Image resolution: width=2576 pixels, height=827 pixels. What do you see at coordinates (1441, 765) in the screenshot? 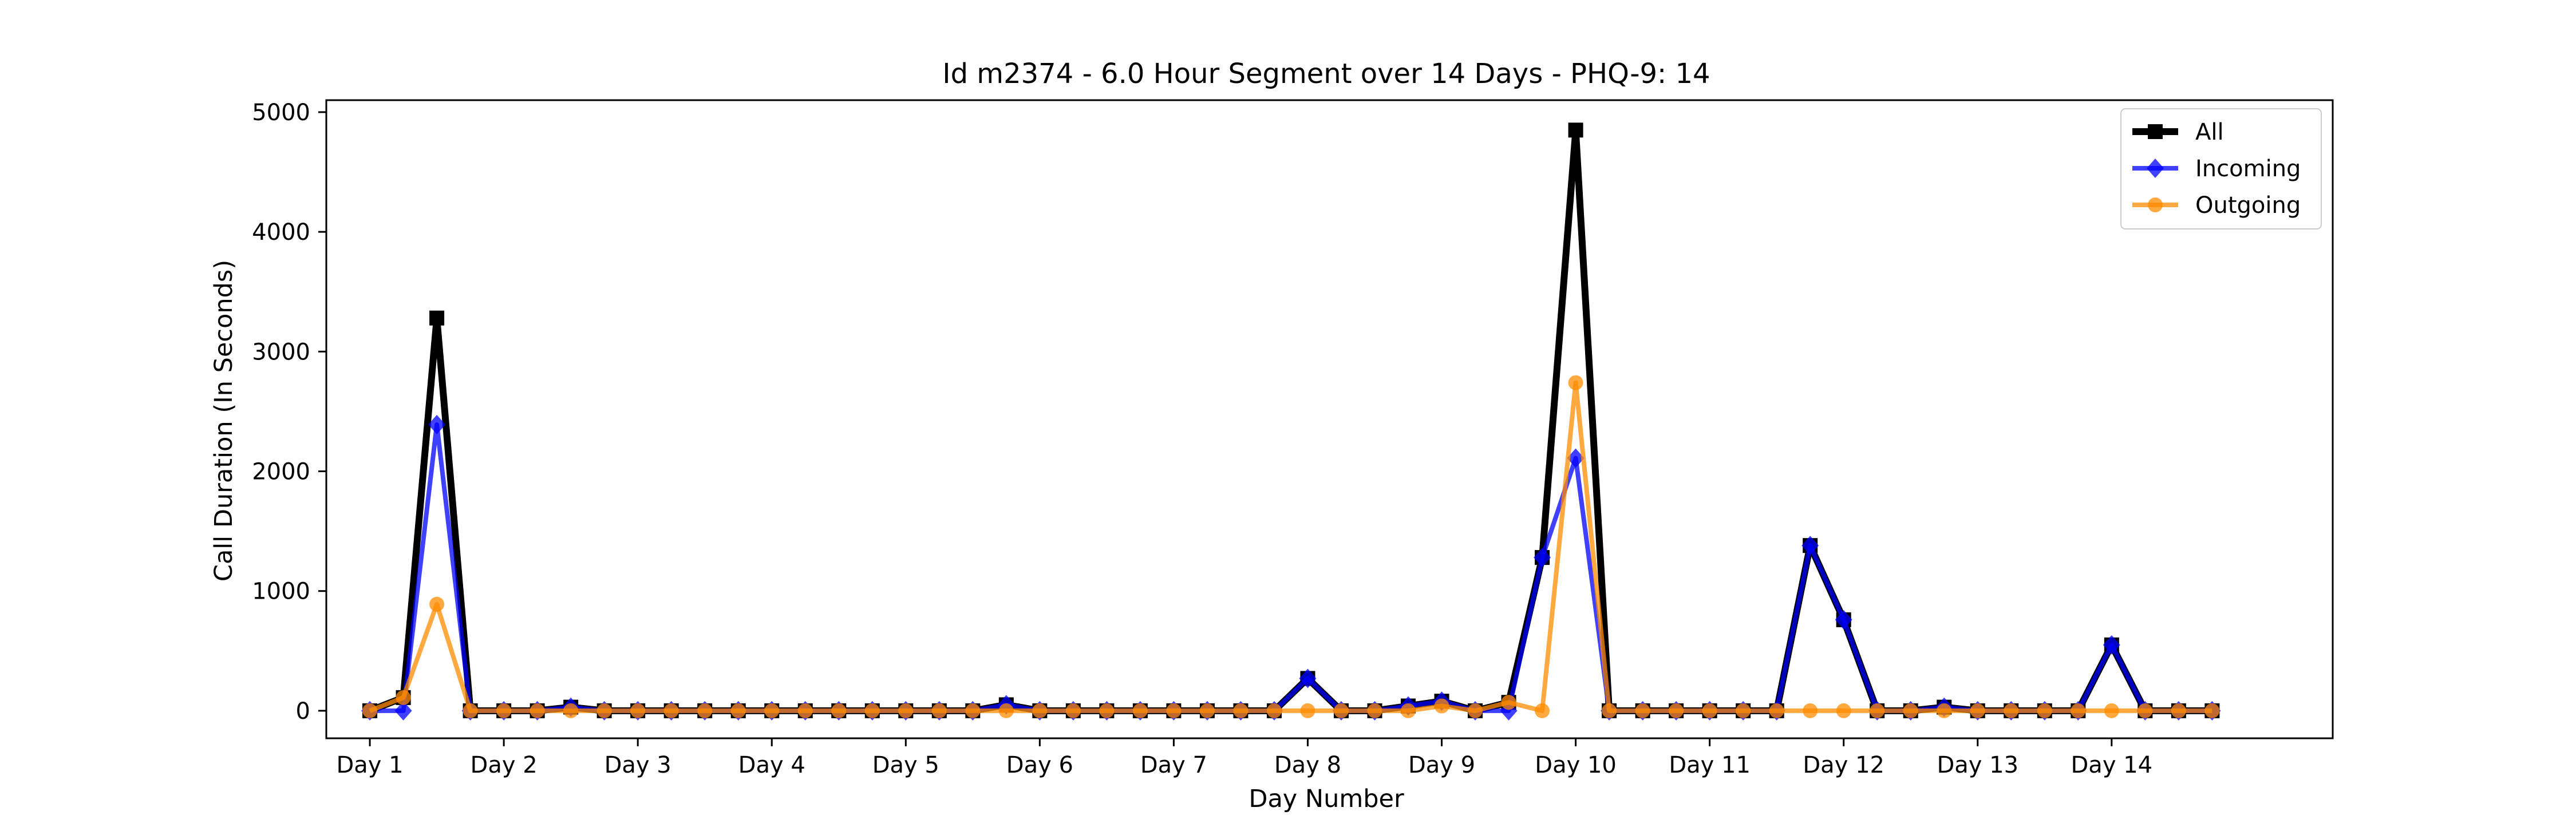
I see `x-tick-label: Day 9` at bounding box center [1441, 765].